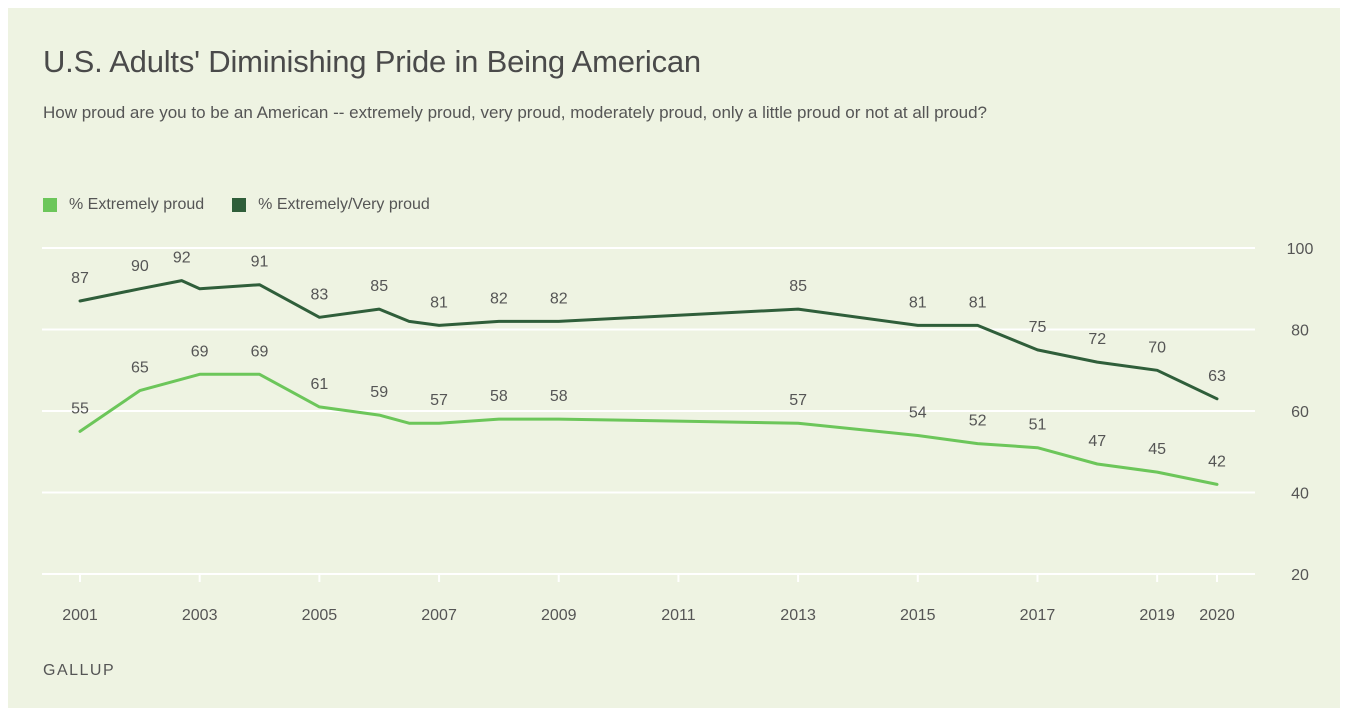  Describe the element at coordinates (499, 396) in the screenshot. I see `data-label-s0-8: 58` at that location.